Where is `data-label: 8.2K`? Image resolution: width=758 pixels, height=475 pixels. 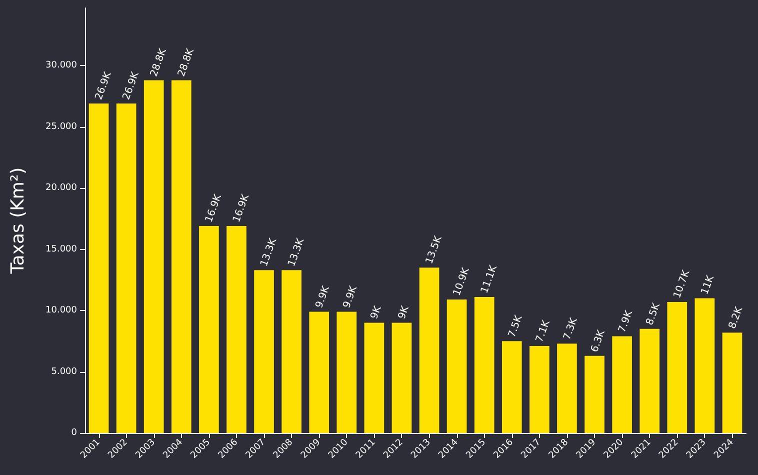 data-label: 8.2K is located at coordinates (736, 317).